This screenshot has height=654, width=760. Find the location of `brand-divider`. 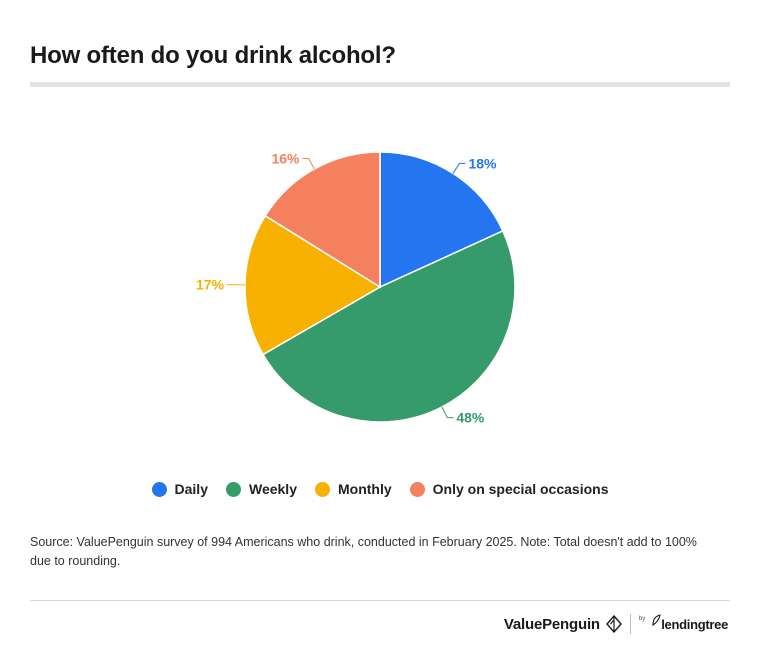

brand-divider is located at coordinates (630, 624).